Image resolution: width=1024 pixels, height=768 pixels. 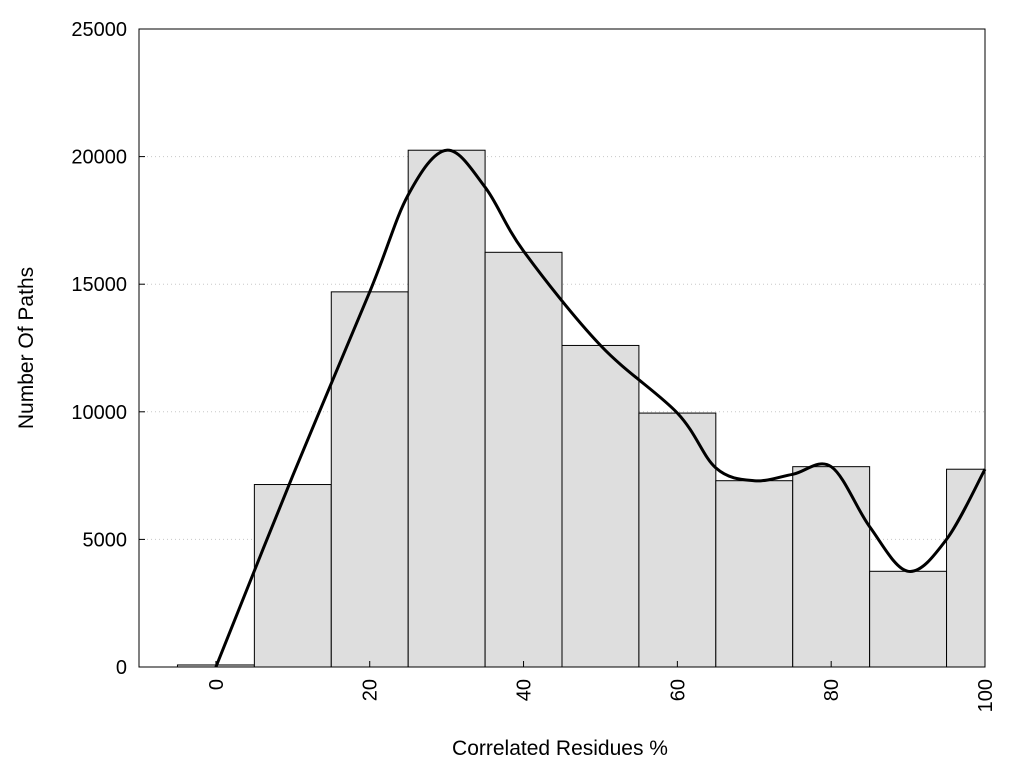 What do you see at coordinates (99, 285) in the screenshot?
I see `y-tick-label: 15000` at bounding box center [99, 285].